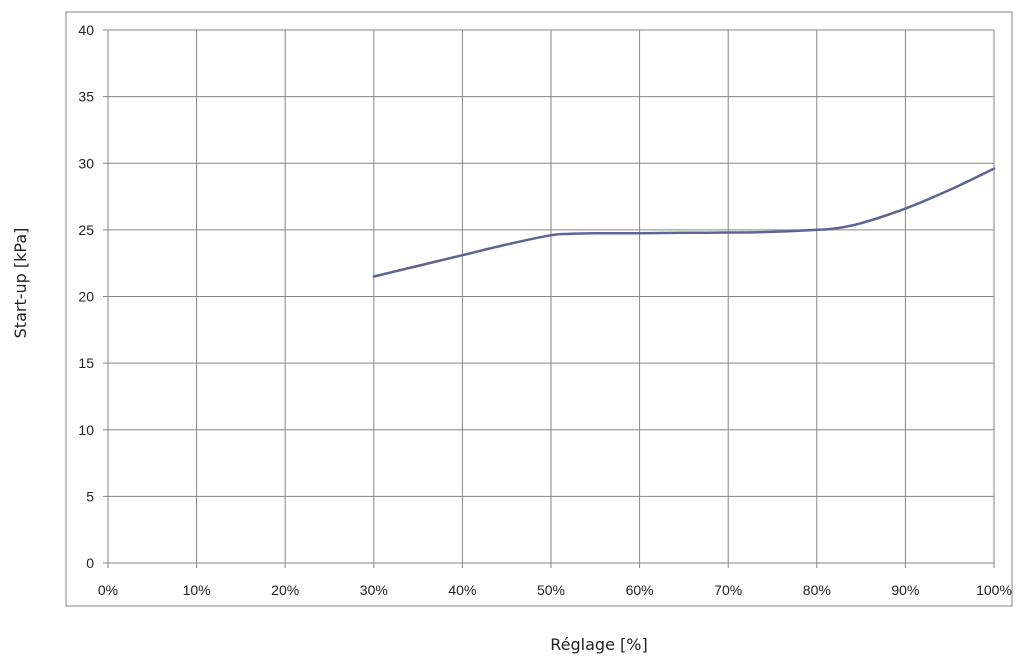  I want to click on y-tick-label: 15, so click(86, 363).